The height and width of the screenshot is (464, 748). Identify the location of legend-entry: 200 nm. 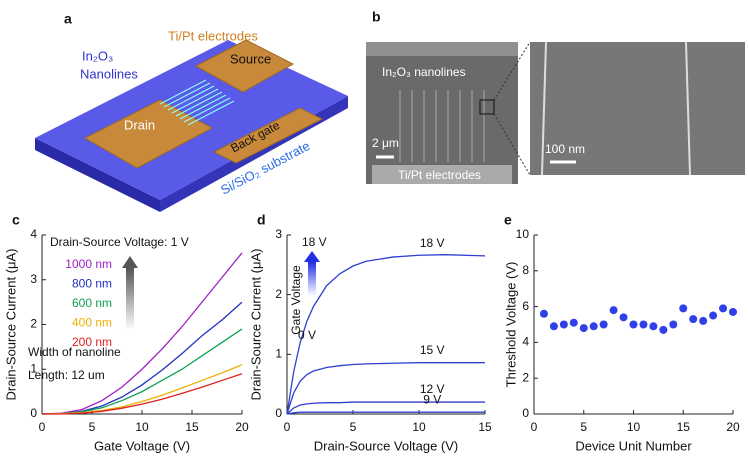
(92, 342).